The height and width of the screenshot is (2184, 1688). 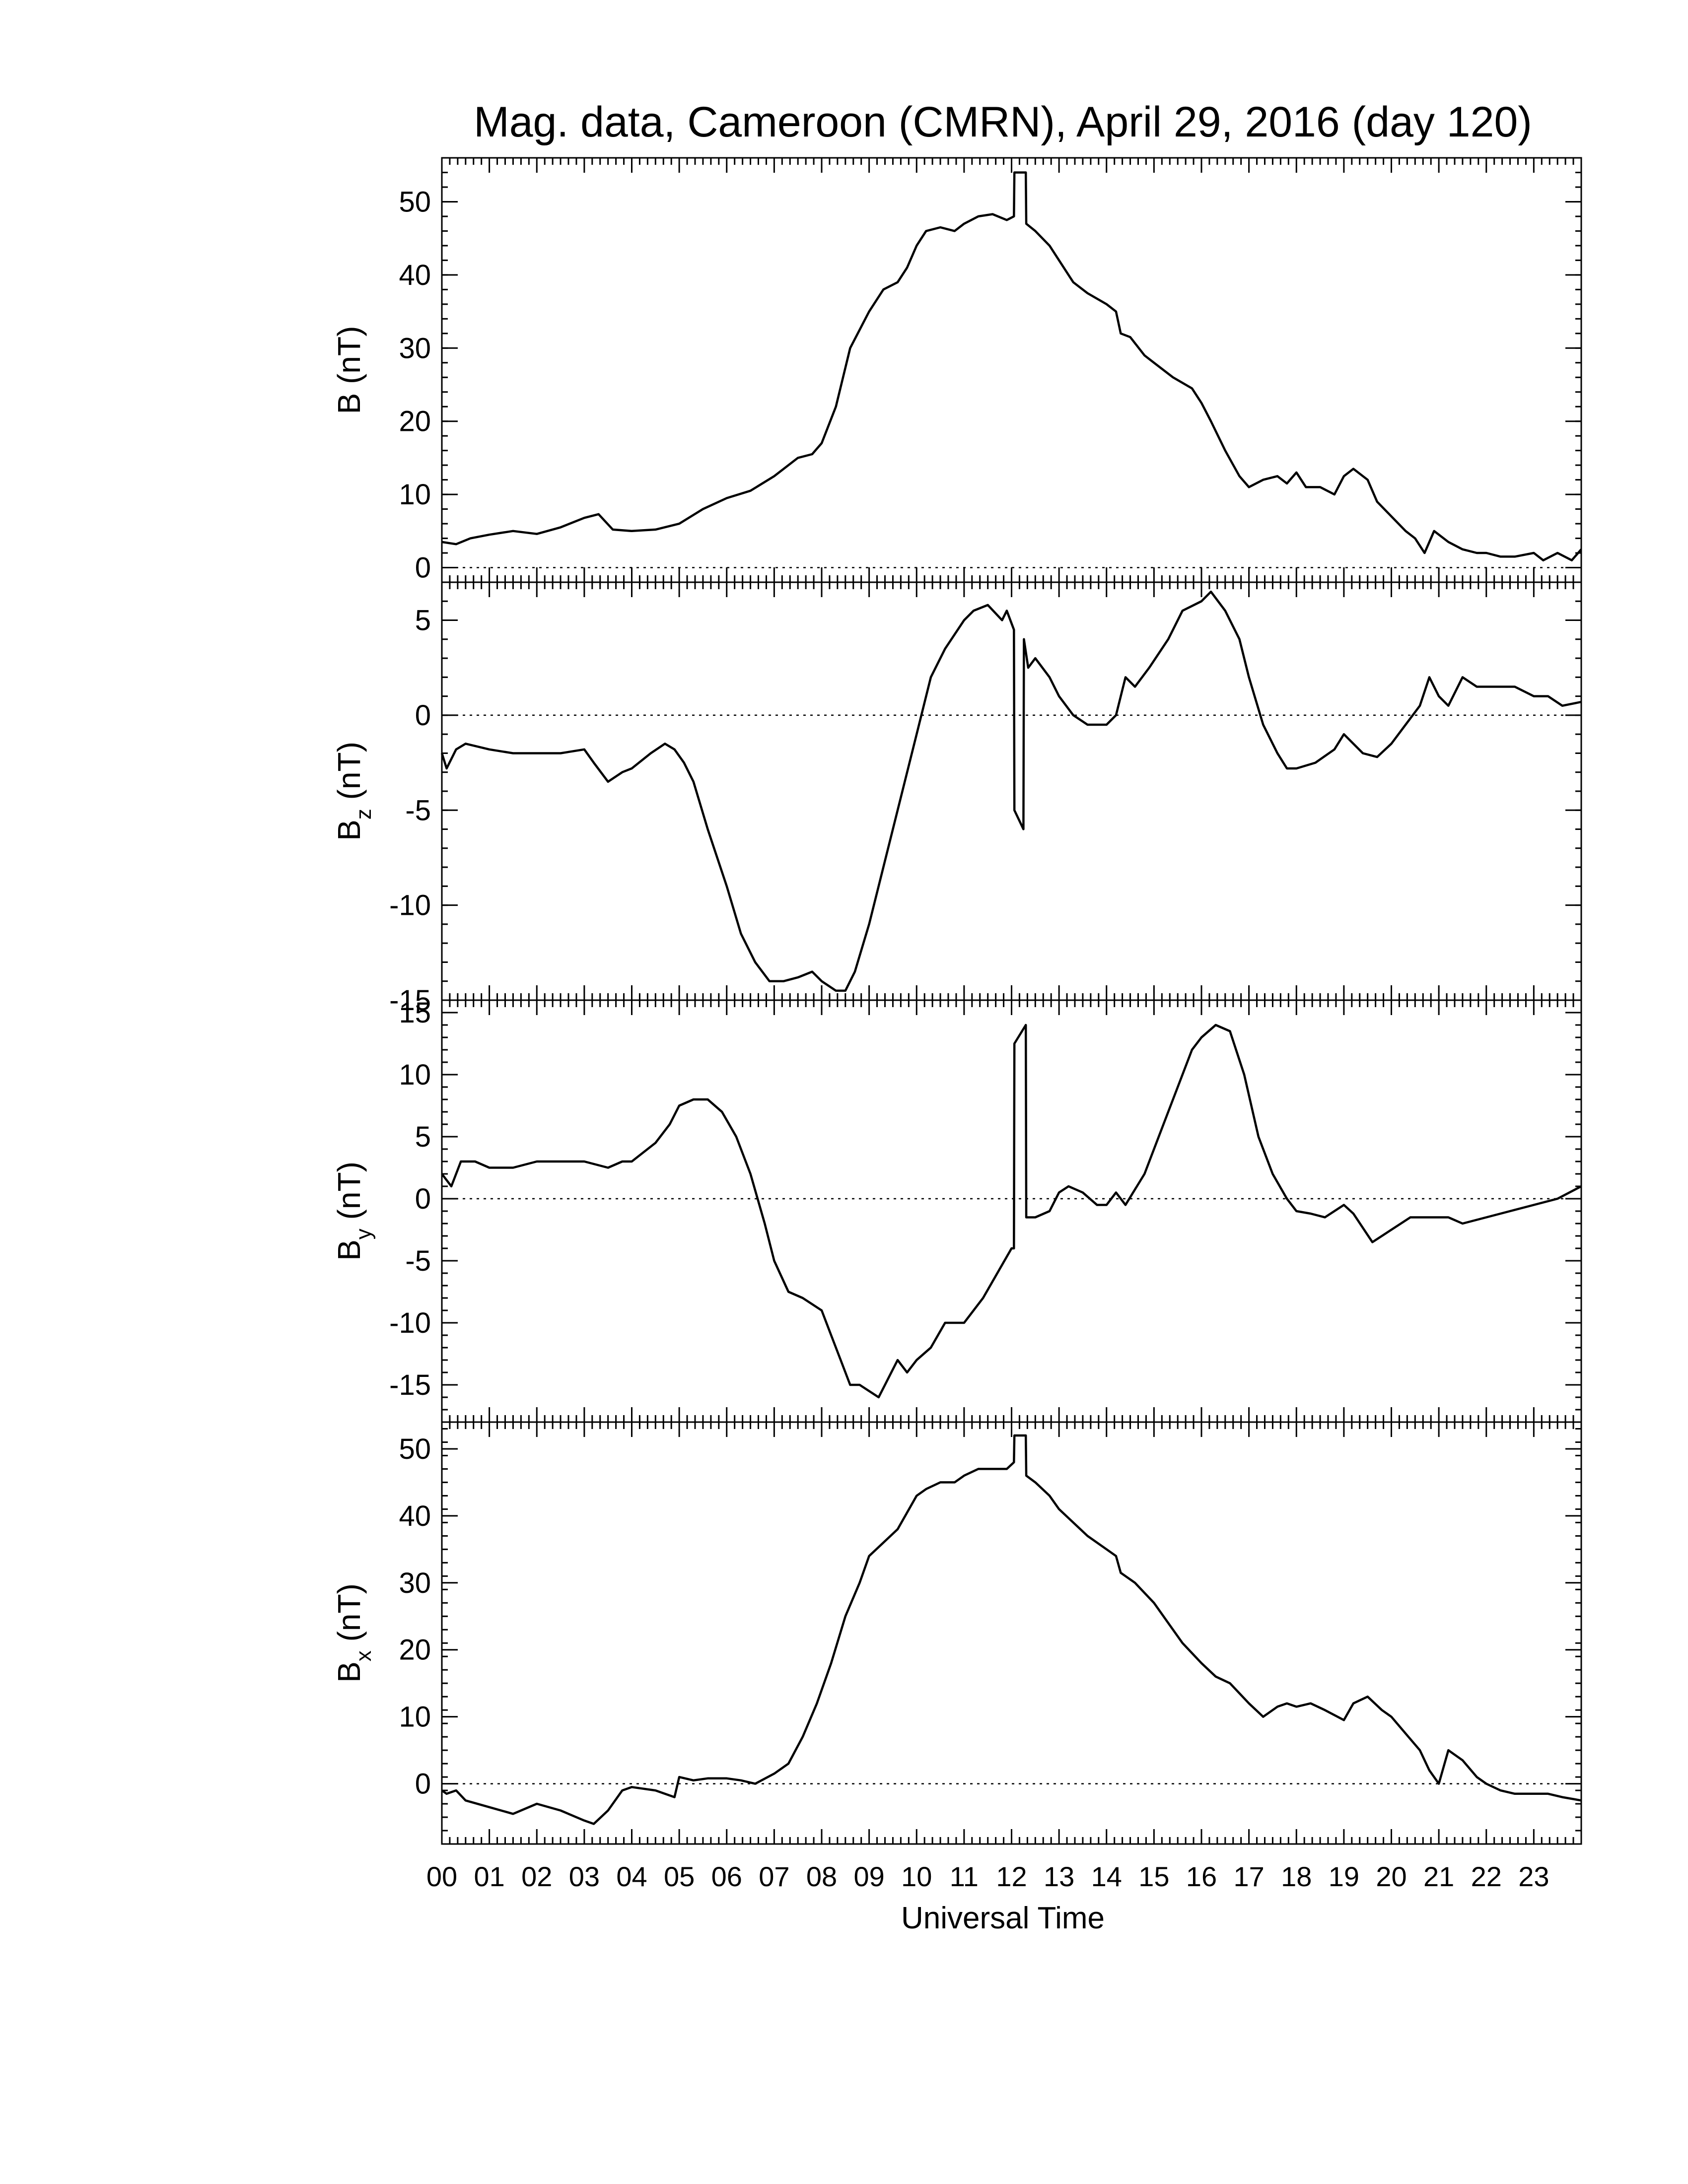 I want to click on x-tick-label: 14, so click(x=1106, y=1876).